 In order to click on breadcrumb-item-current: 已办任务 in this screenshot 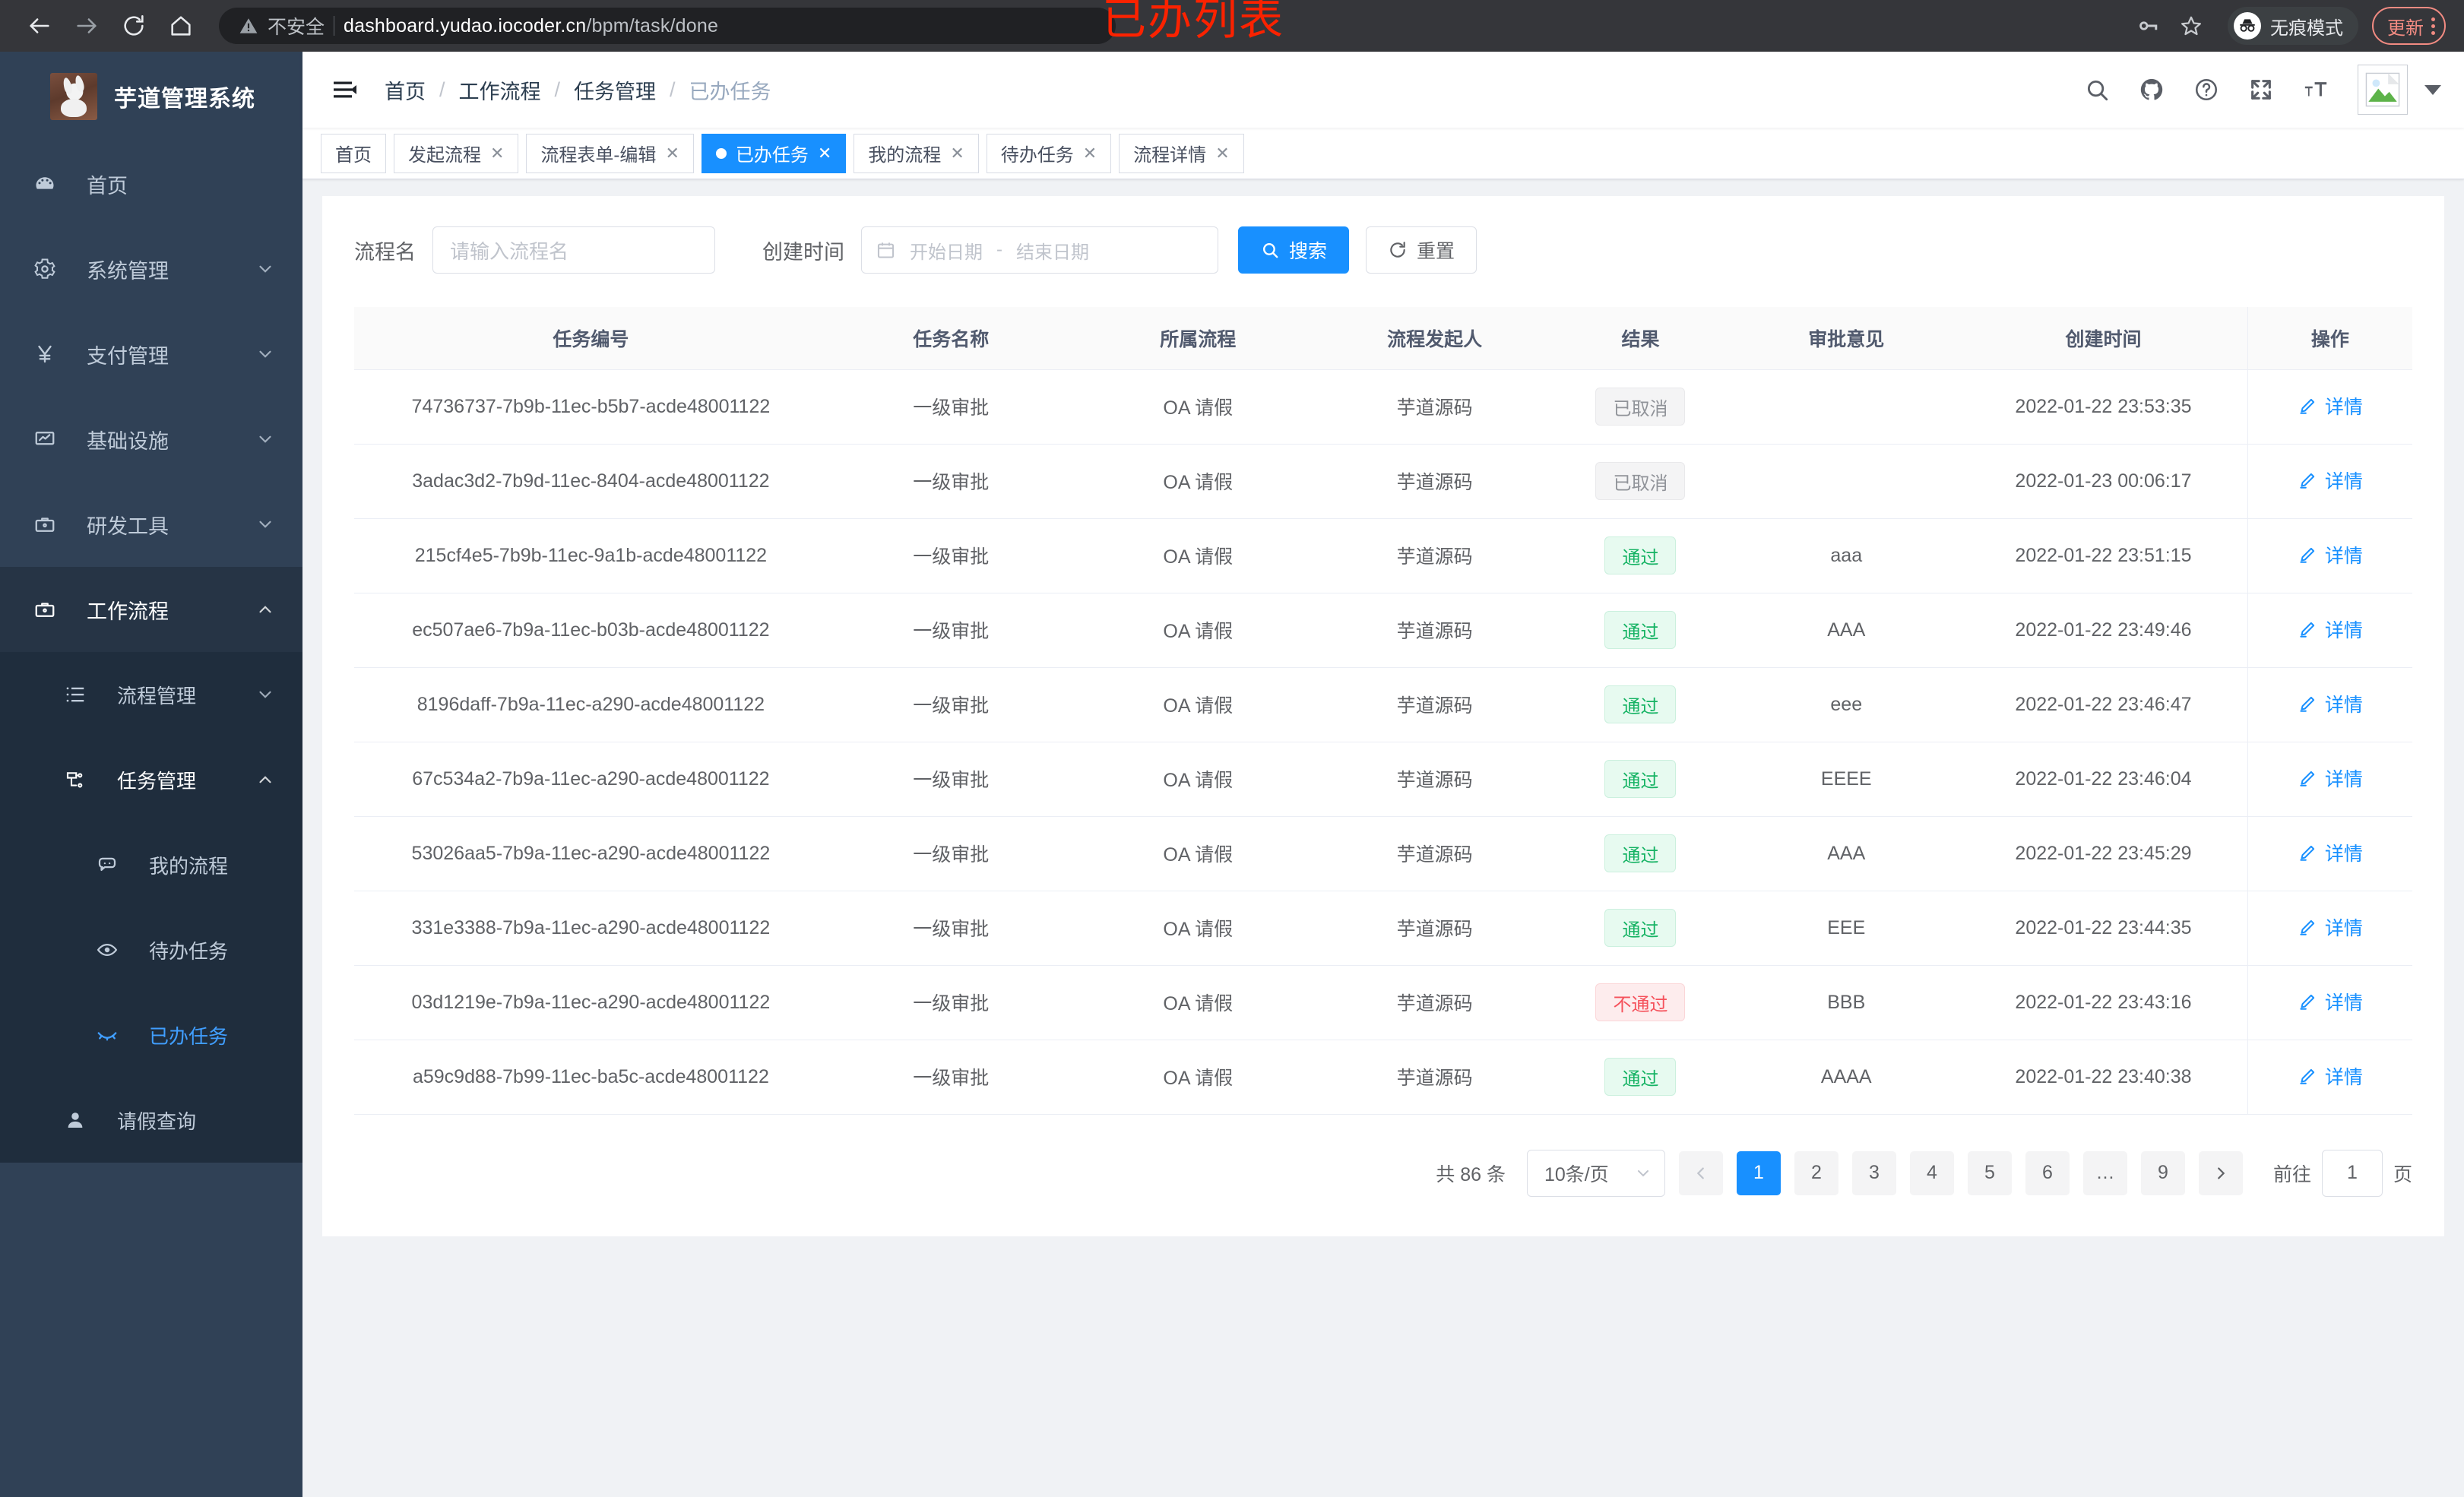, I will do `click(730, 91)`.